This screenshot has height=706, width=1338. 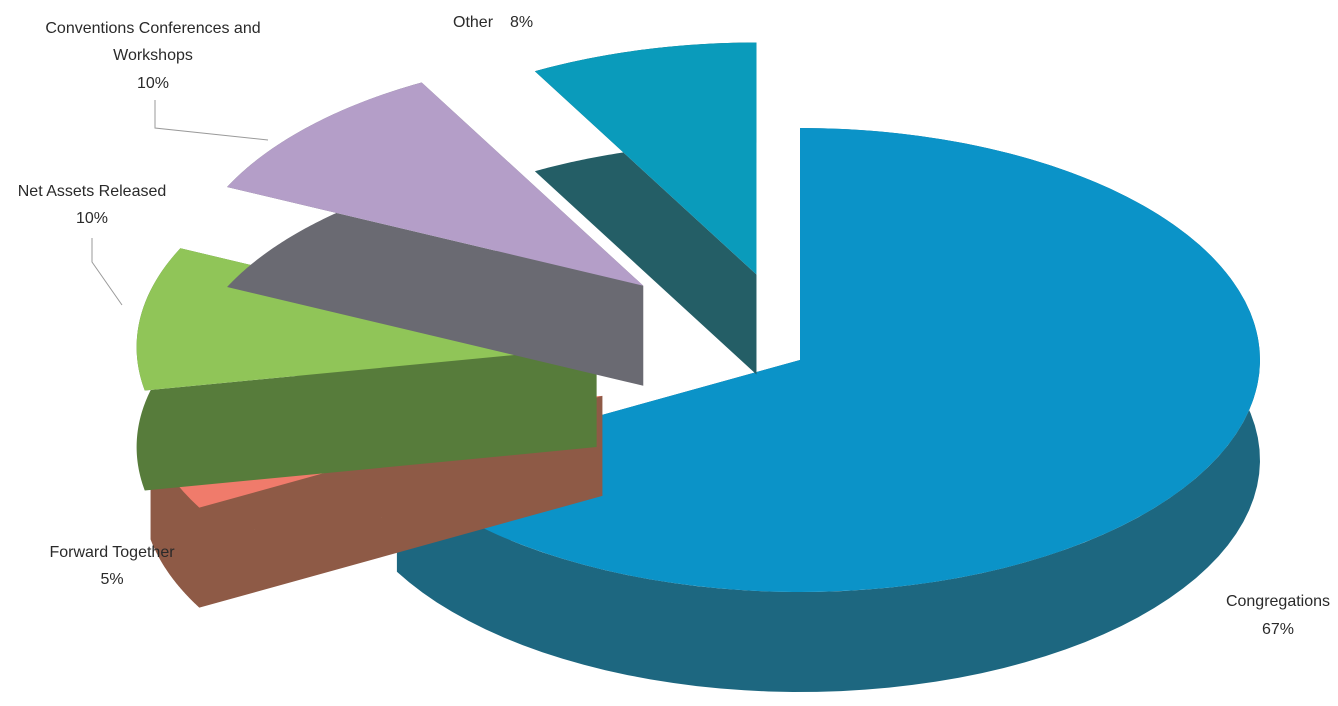 What do you see at coordinates (211, 120) in the screenshot?
I see `leader-line-conventions` at bounding box center [211, 120].